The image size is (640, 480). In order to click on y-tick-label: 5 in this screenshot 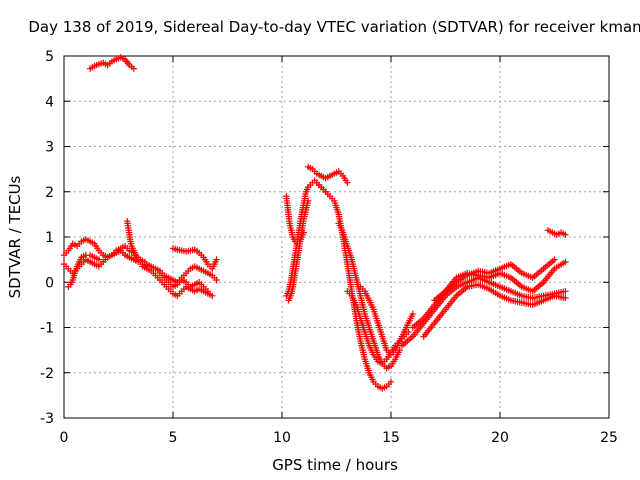, I will do `click(49, 57)`.